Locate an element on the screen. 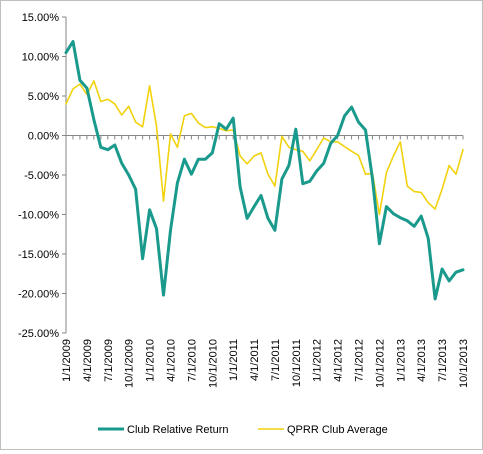 Image resolution: width=483 pixels, height=454 pixels. x-tick-label: 10/1/2011 is located at coordinates (297, 363).